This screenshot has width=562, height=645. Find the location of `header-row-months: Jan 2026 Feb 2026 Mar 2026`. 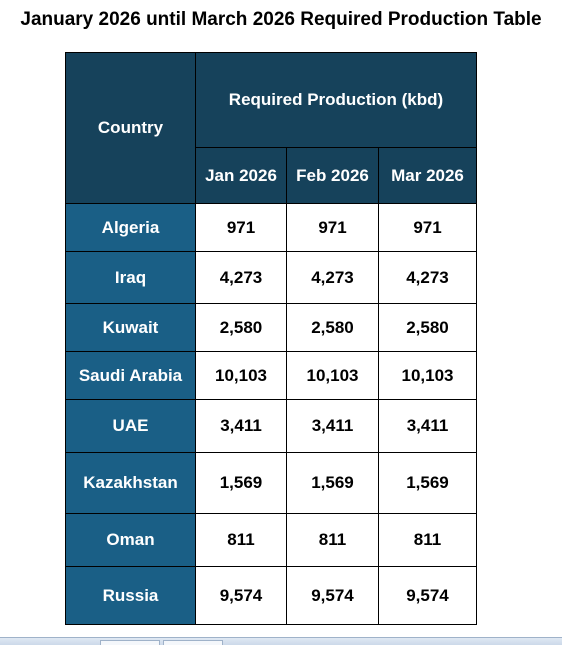

header-row-months: Jan 2026 Feb 2026 Mar 2026 is located at coordinates (271, 175).